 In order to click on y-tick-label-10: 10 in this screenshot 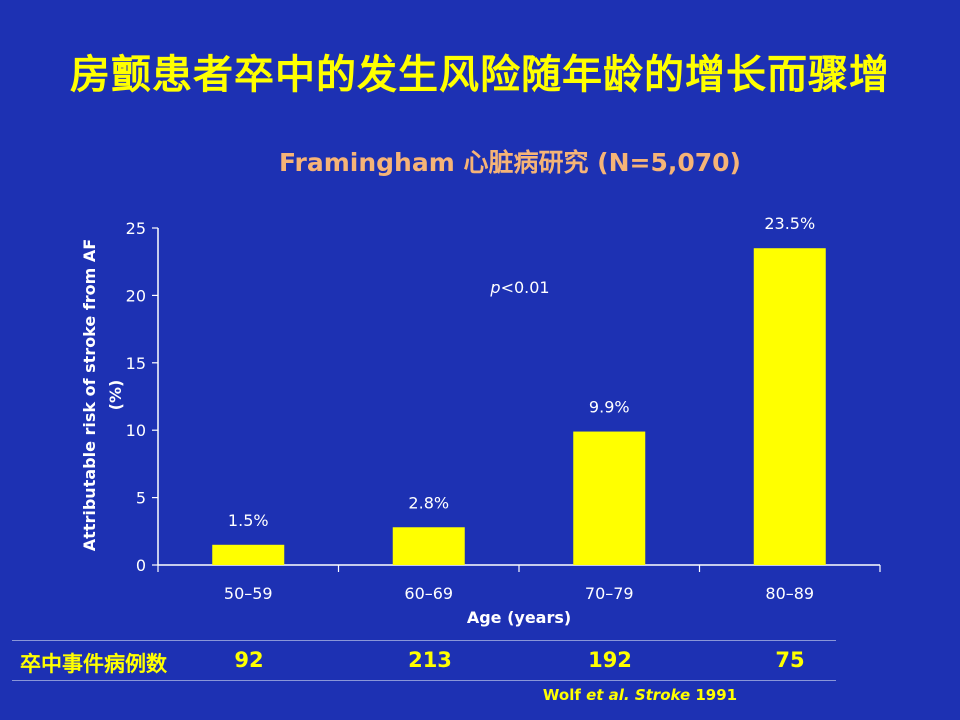, I will do `click(136, 430)`.